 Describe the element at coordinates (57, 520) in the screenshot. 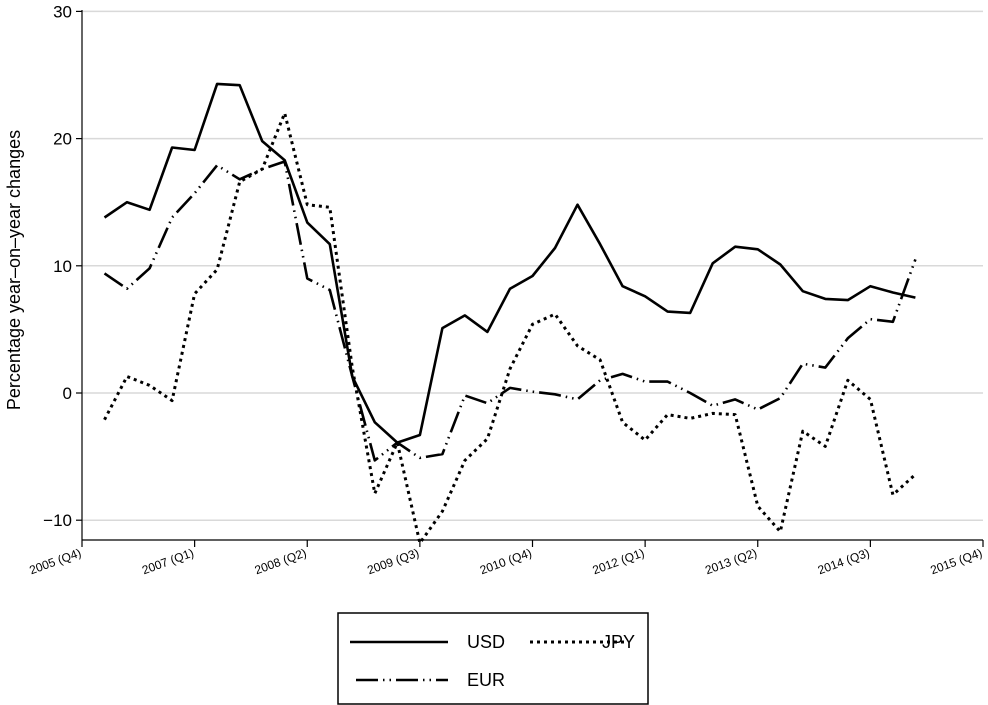

I see `y-tick-label: −10` at that location.